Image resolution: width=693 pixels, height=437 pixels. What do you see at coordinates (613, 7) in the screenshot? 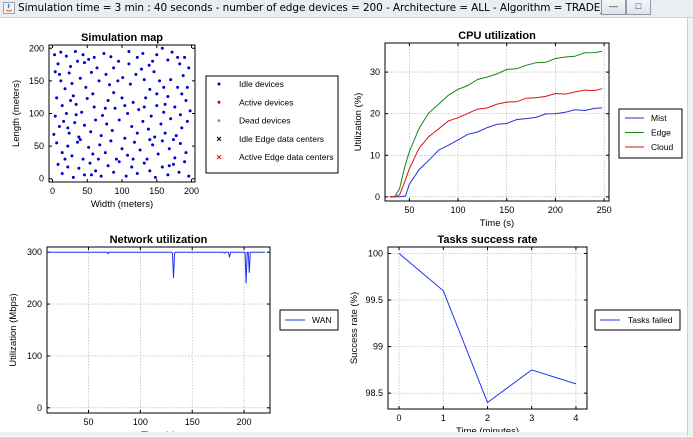
I see `minimize-button: —` at bounding box center [613, 7].